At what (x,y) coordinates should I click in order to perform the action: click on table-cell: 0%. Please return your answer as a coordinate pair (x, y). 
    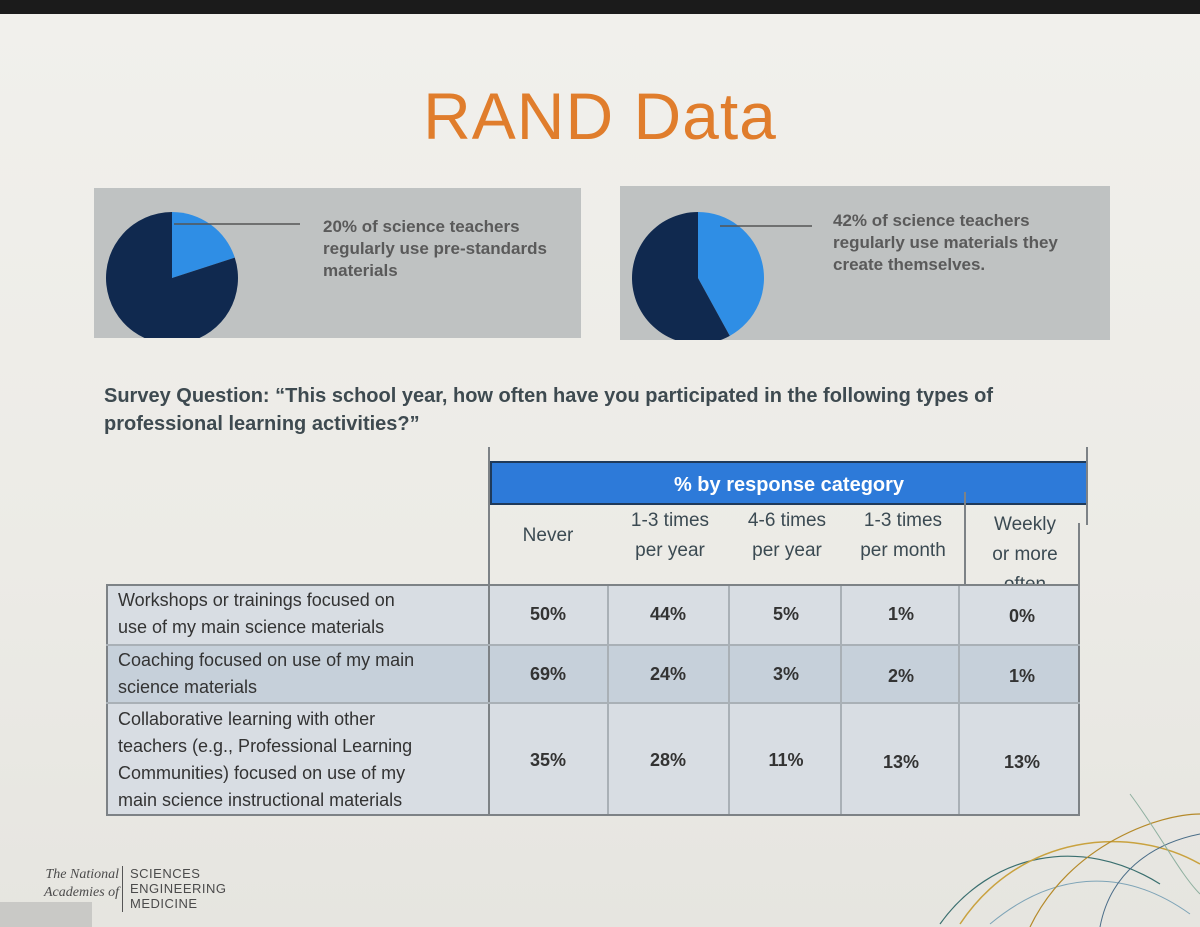
    Looking at the image, I should click on (1021, 616).